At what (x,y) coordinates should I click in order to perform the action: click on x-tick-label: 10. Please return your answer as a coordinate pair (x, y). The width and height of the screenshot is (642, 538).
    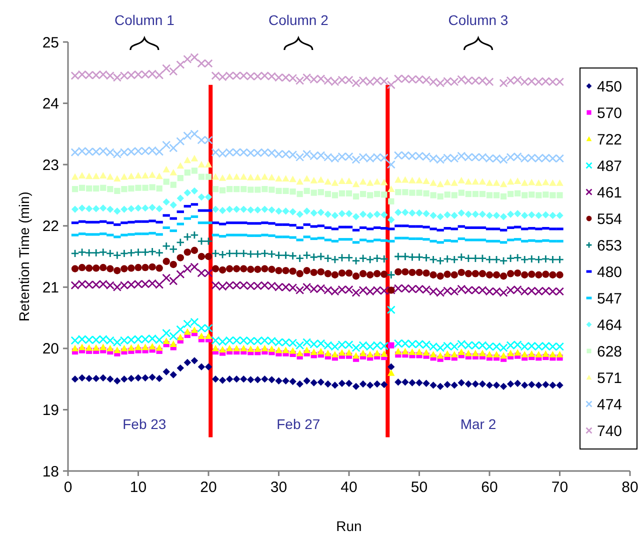
    Looking at the image, I should click on (138, 487).